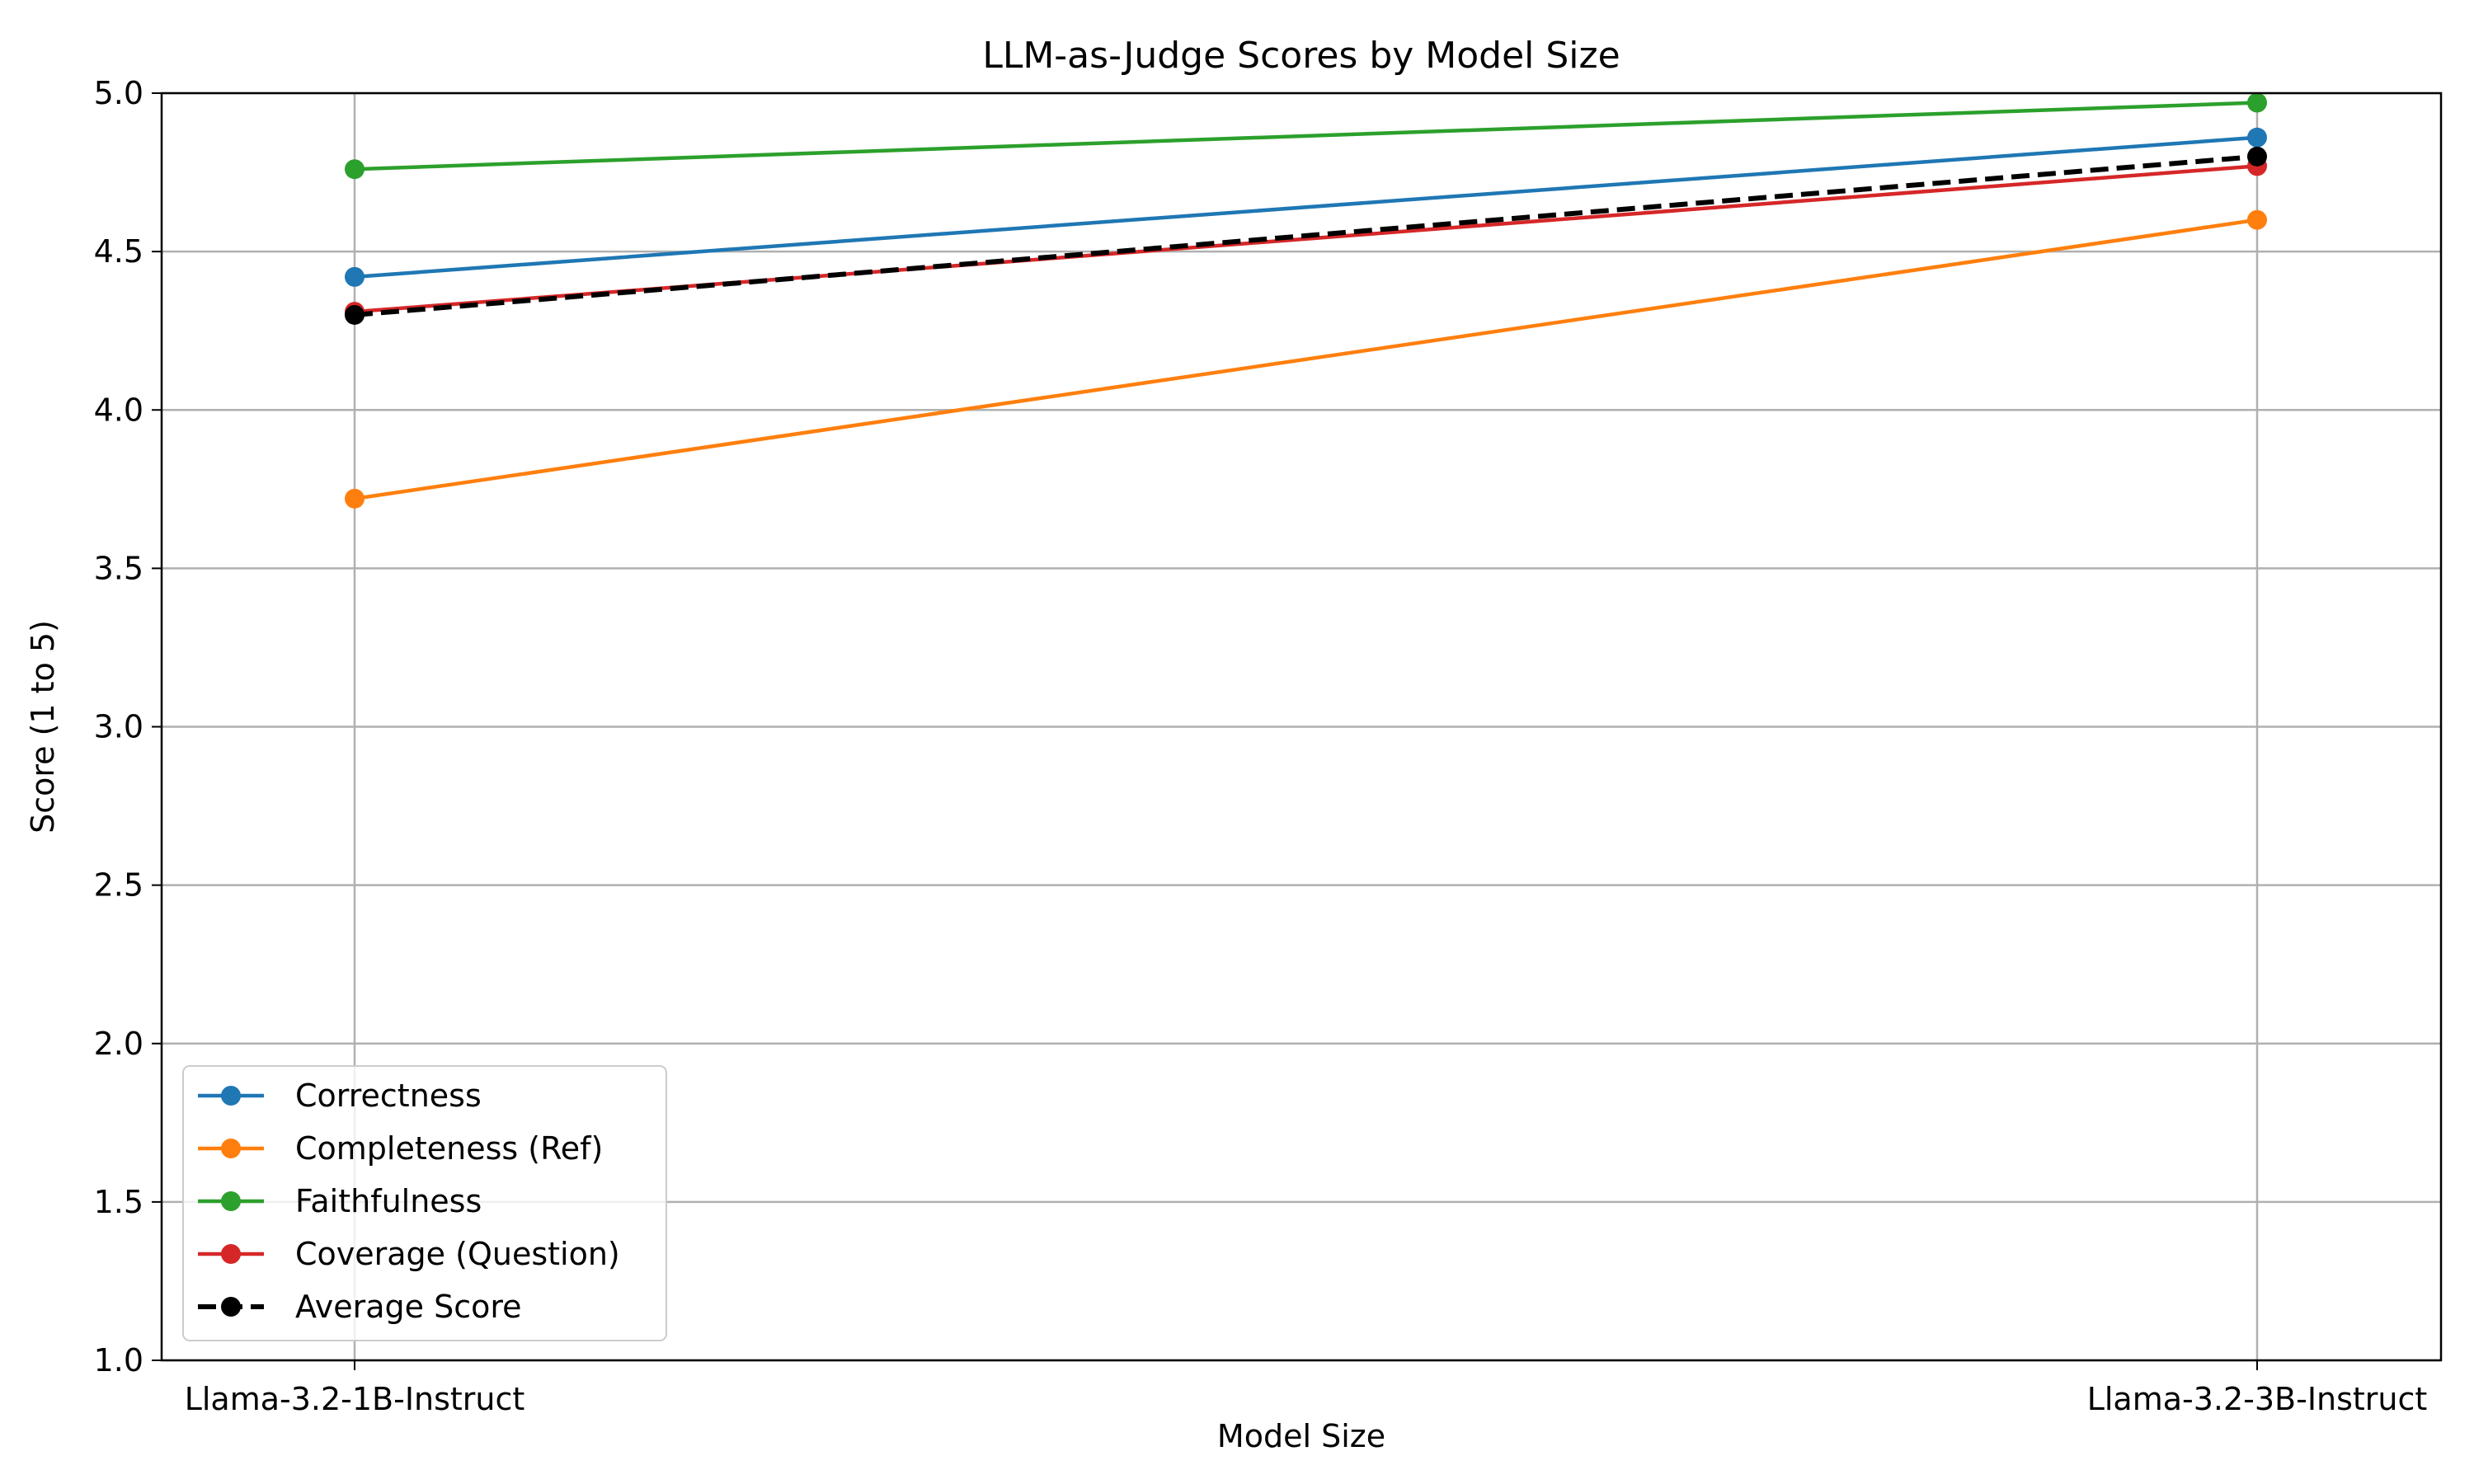 The width and height of the screenshot is (2474, 1484). I want to click on legend-item: Completeness (Ref), so click(400, 1148).